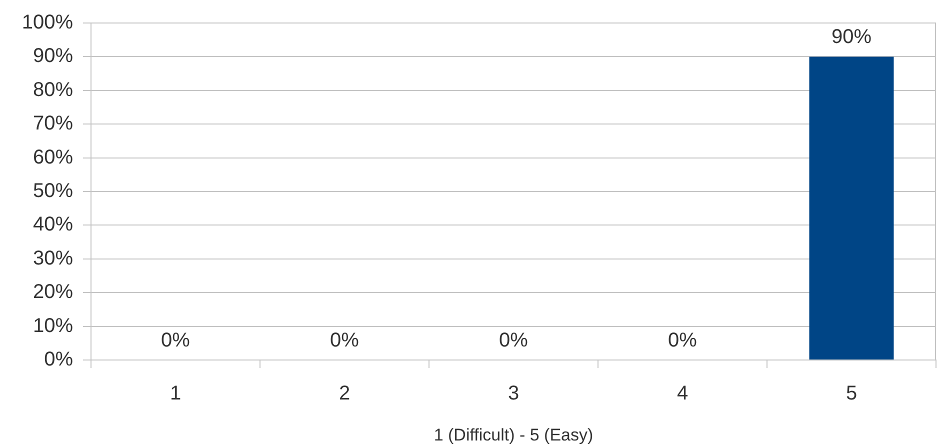 The width and height of the screenshot is (945, 448). What do you see at coordinates (682, 393) in the screenshot?
I see `x-tick-label: 4` at bounding box center [682, 393].